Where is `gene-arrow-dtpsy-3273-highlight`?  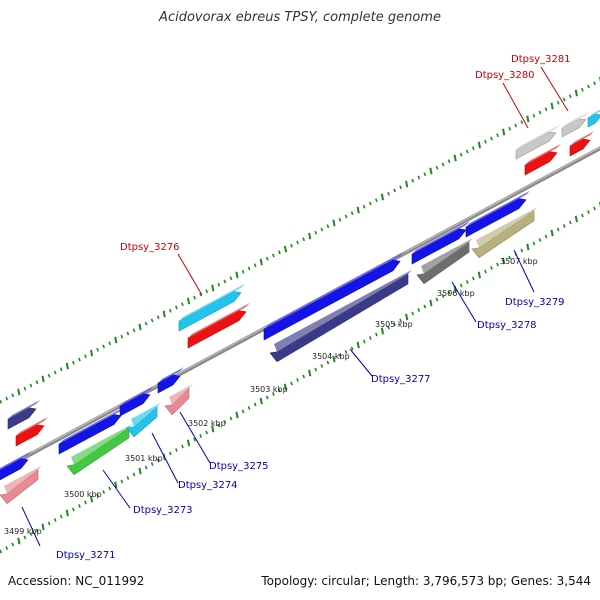 gene-arrow-dtpsy-3273-highlight is located at coordinates (102, 444).